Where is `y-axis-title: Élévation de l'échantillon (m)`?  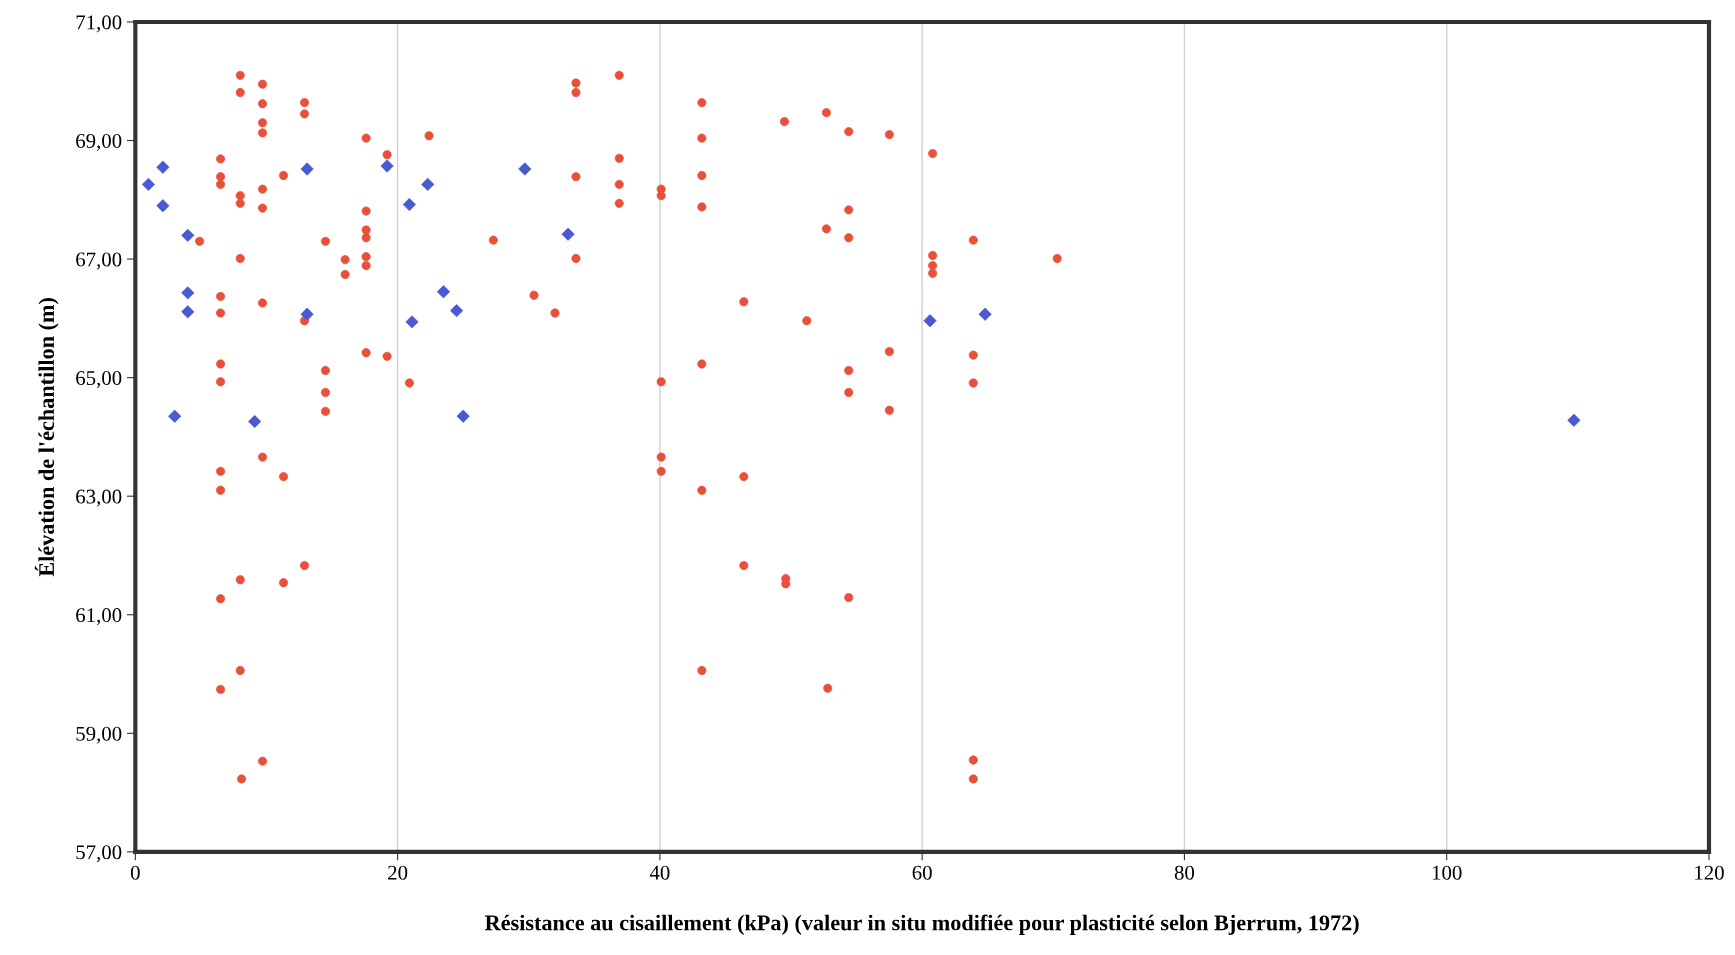
y-axis-title: Élévation de l'échantillon (m) is located at coordinates (46, 437).